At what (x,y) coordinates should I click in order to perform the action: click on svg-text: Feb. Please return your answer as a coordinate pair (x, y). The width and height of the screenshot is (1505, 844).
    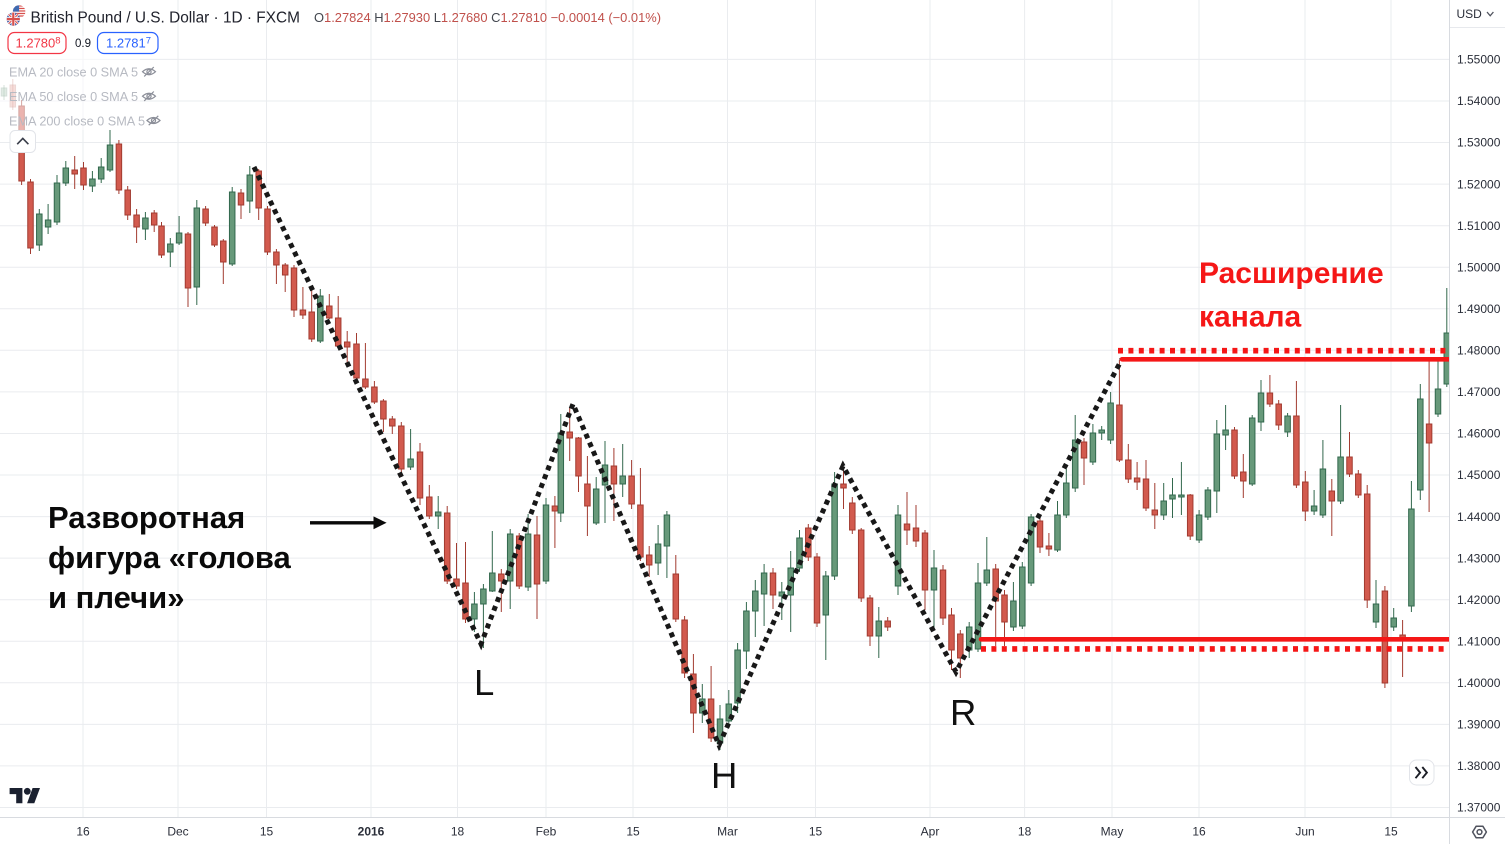
    Looking at the image, I should click on (546, 832).